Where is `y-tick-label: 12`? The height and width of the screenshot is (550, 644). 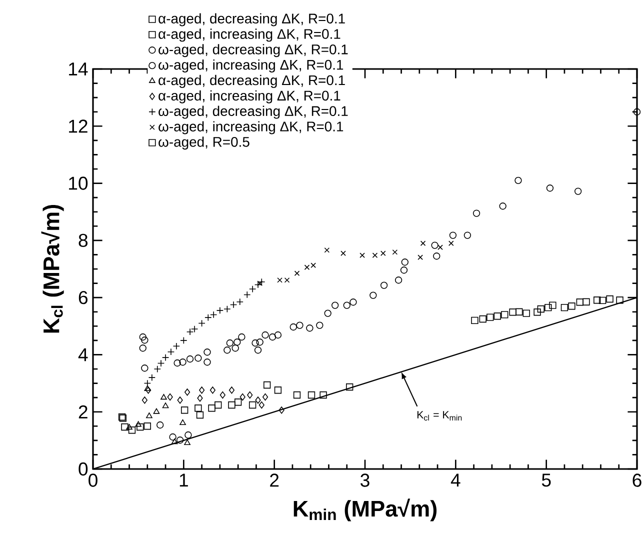 y-tick-label: 12 is located at coordinates (78, 126).